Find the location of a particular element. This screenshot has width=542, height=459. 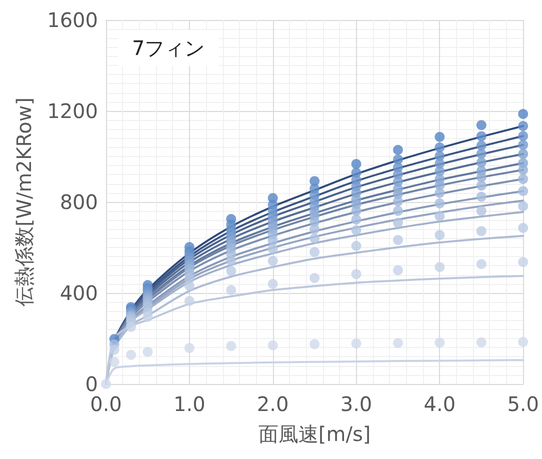

x-tick-label: 5.0 is located at coordinates (523, 404).